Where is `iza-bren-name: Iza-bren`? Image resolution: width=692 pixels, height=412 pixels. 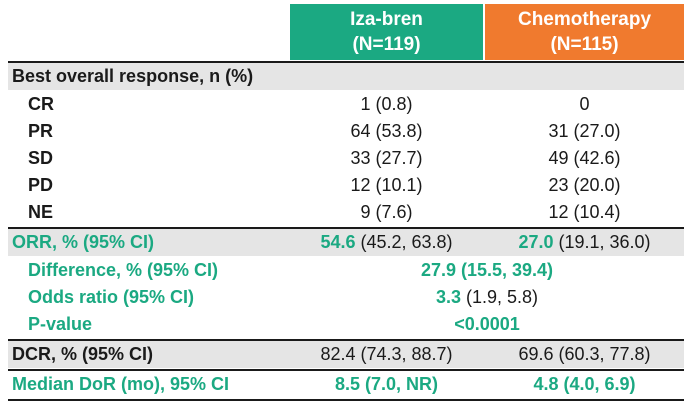
iza-bren-name: Iza-bren is located at coordinates (386, 19).